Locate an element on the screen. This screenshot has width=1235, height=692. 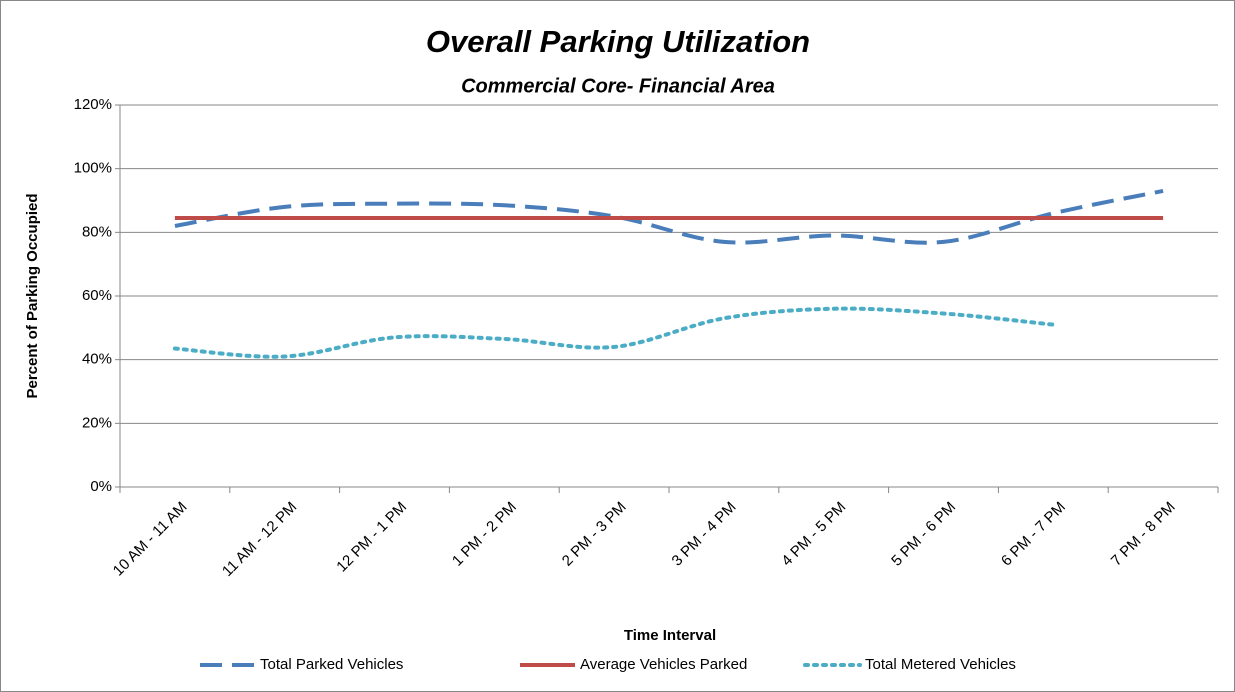
y-tick-label: 100% is located at coordinates (93, 168).